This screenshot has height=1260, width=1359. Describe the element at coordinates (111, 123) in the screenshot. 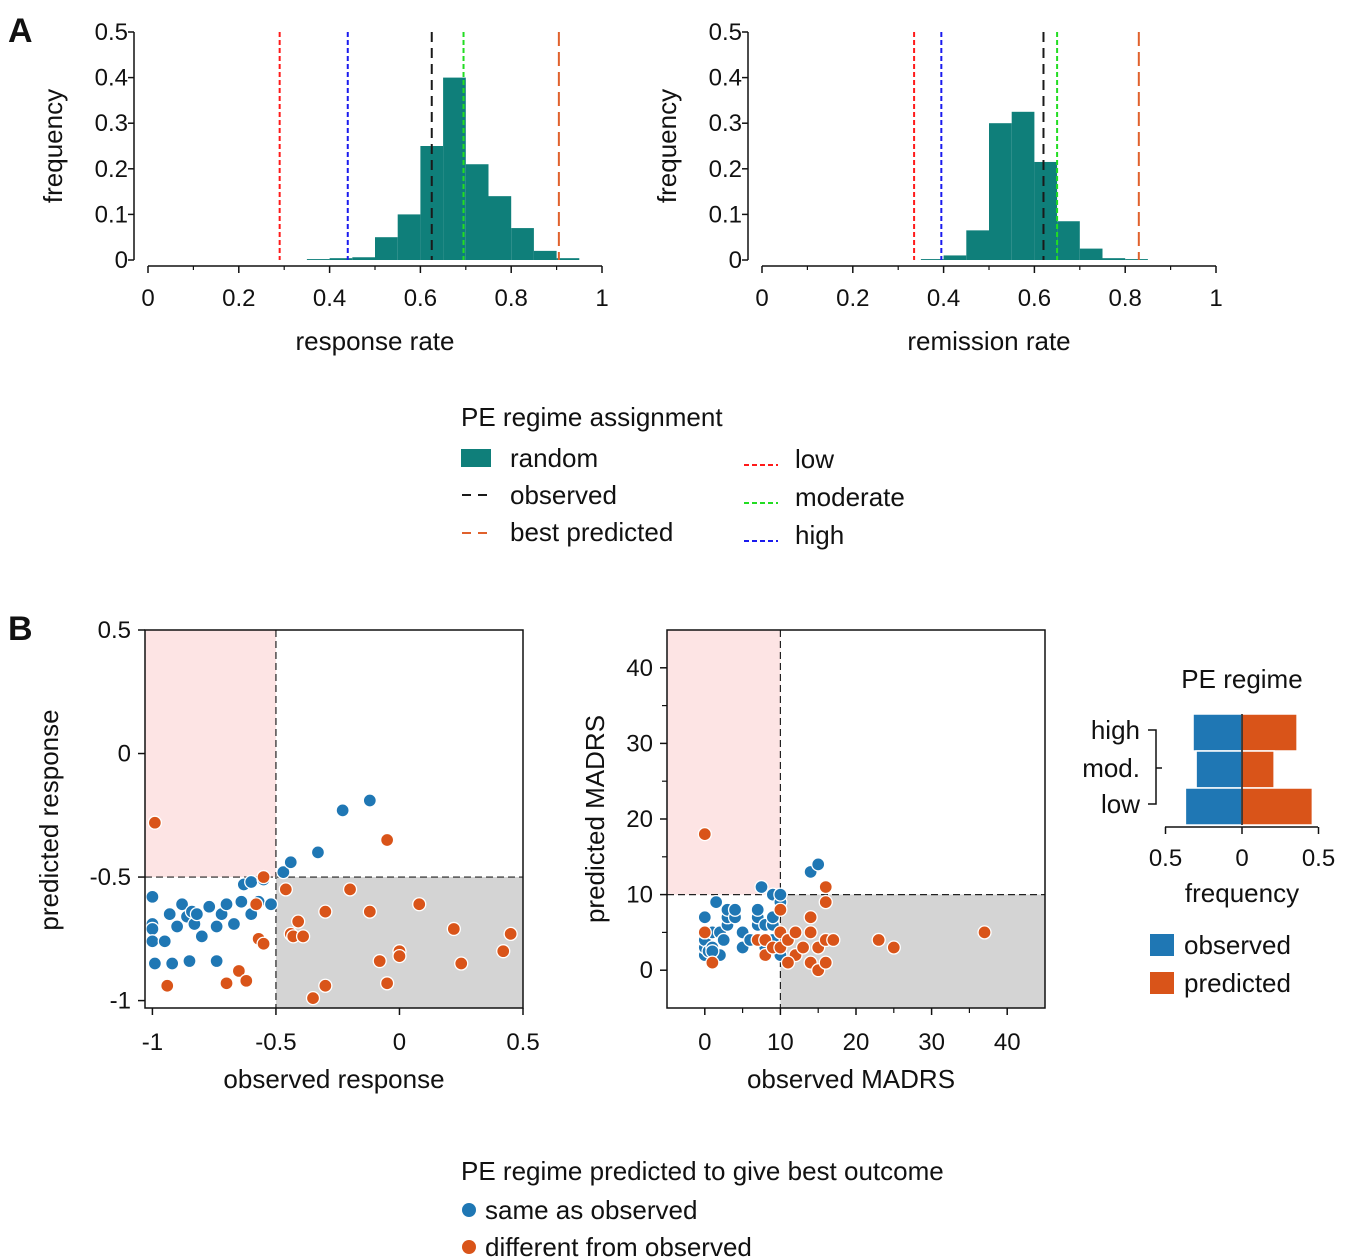

I see `y-tick-label: 0.3` at that location.